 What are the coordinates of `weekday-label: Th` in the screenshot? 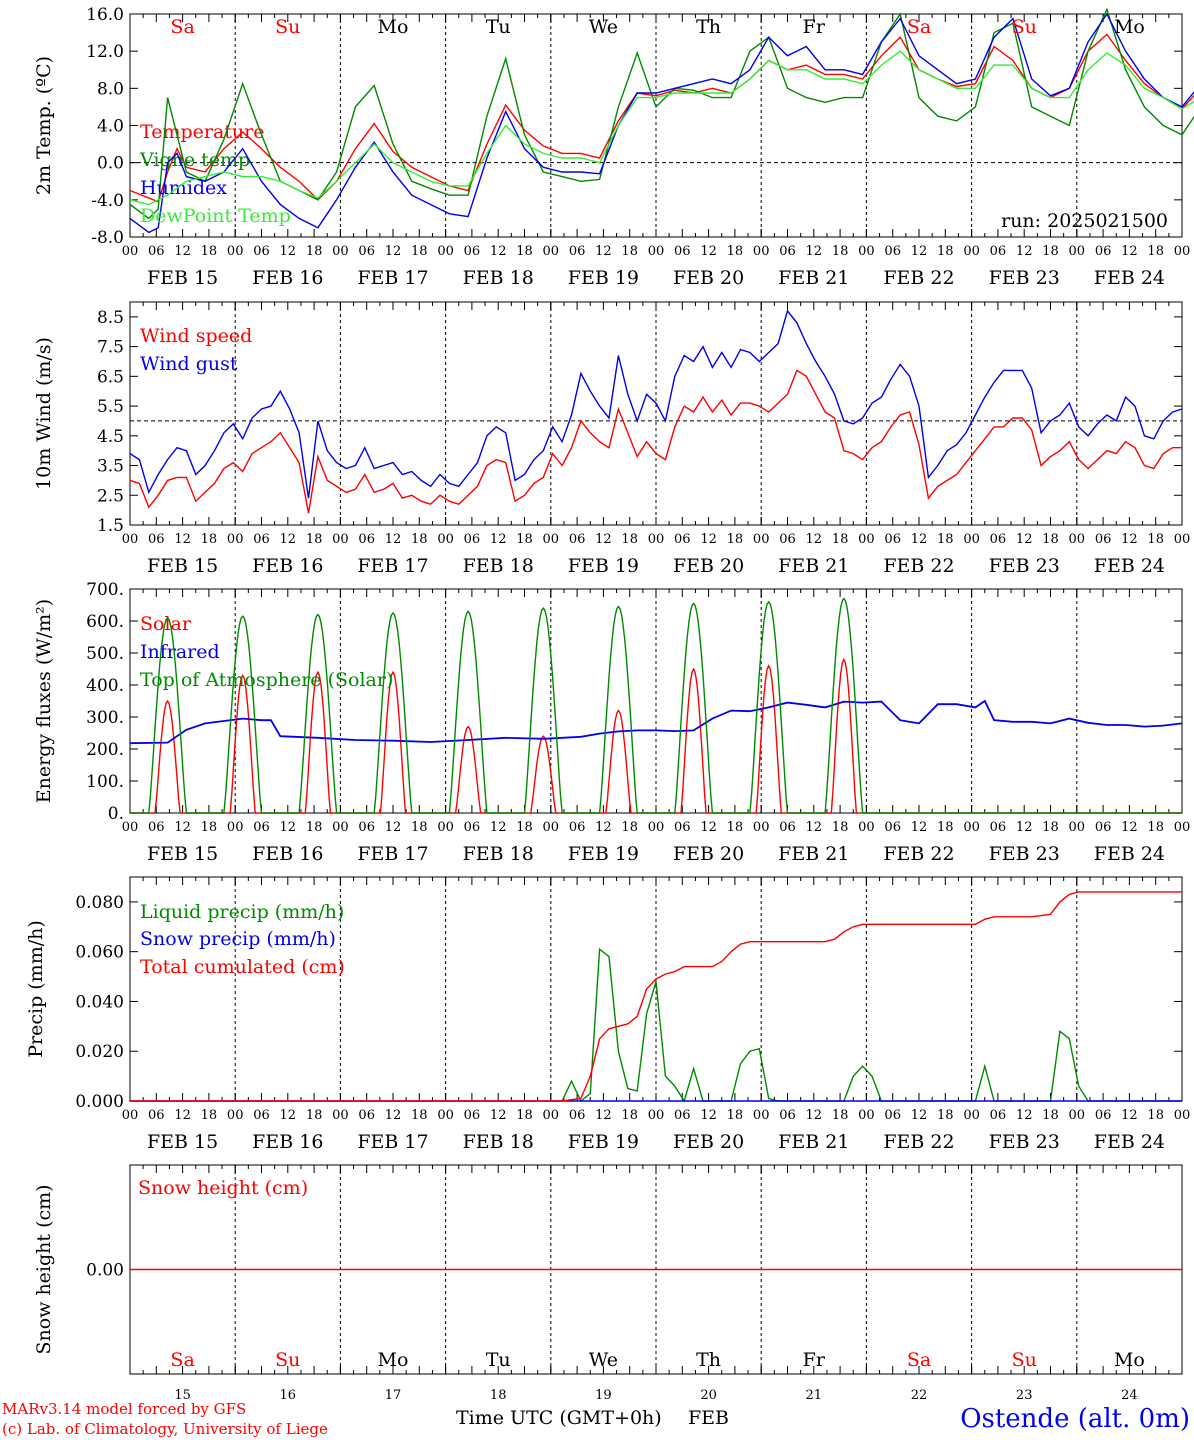 It's located at (708, 27).